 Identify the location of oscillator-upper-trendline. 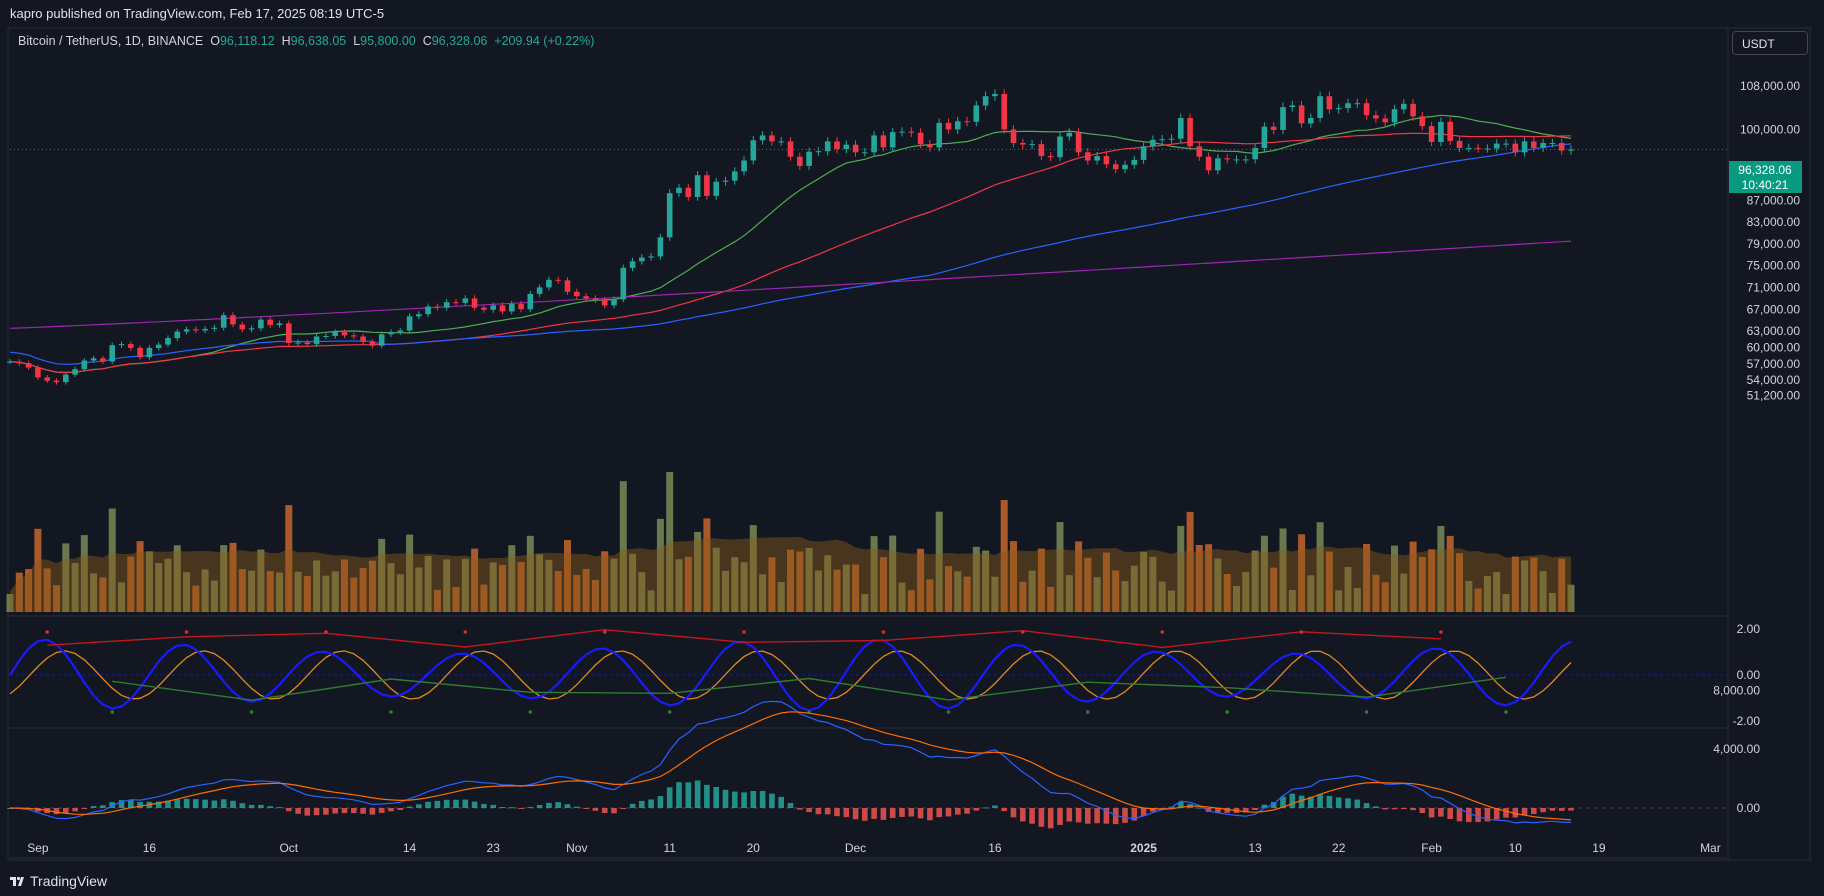
(744, 638).